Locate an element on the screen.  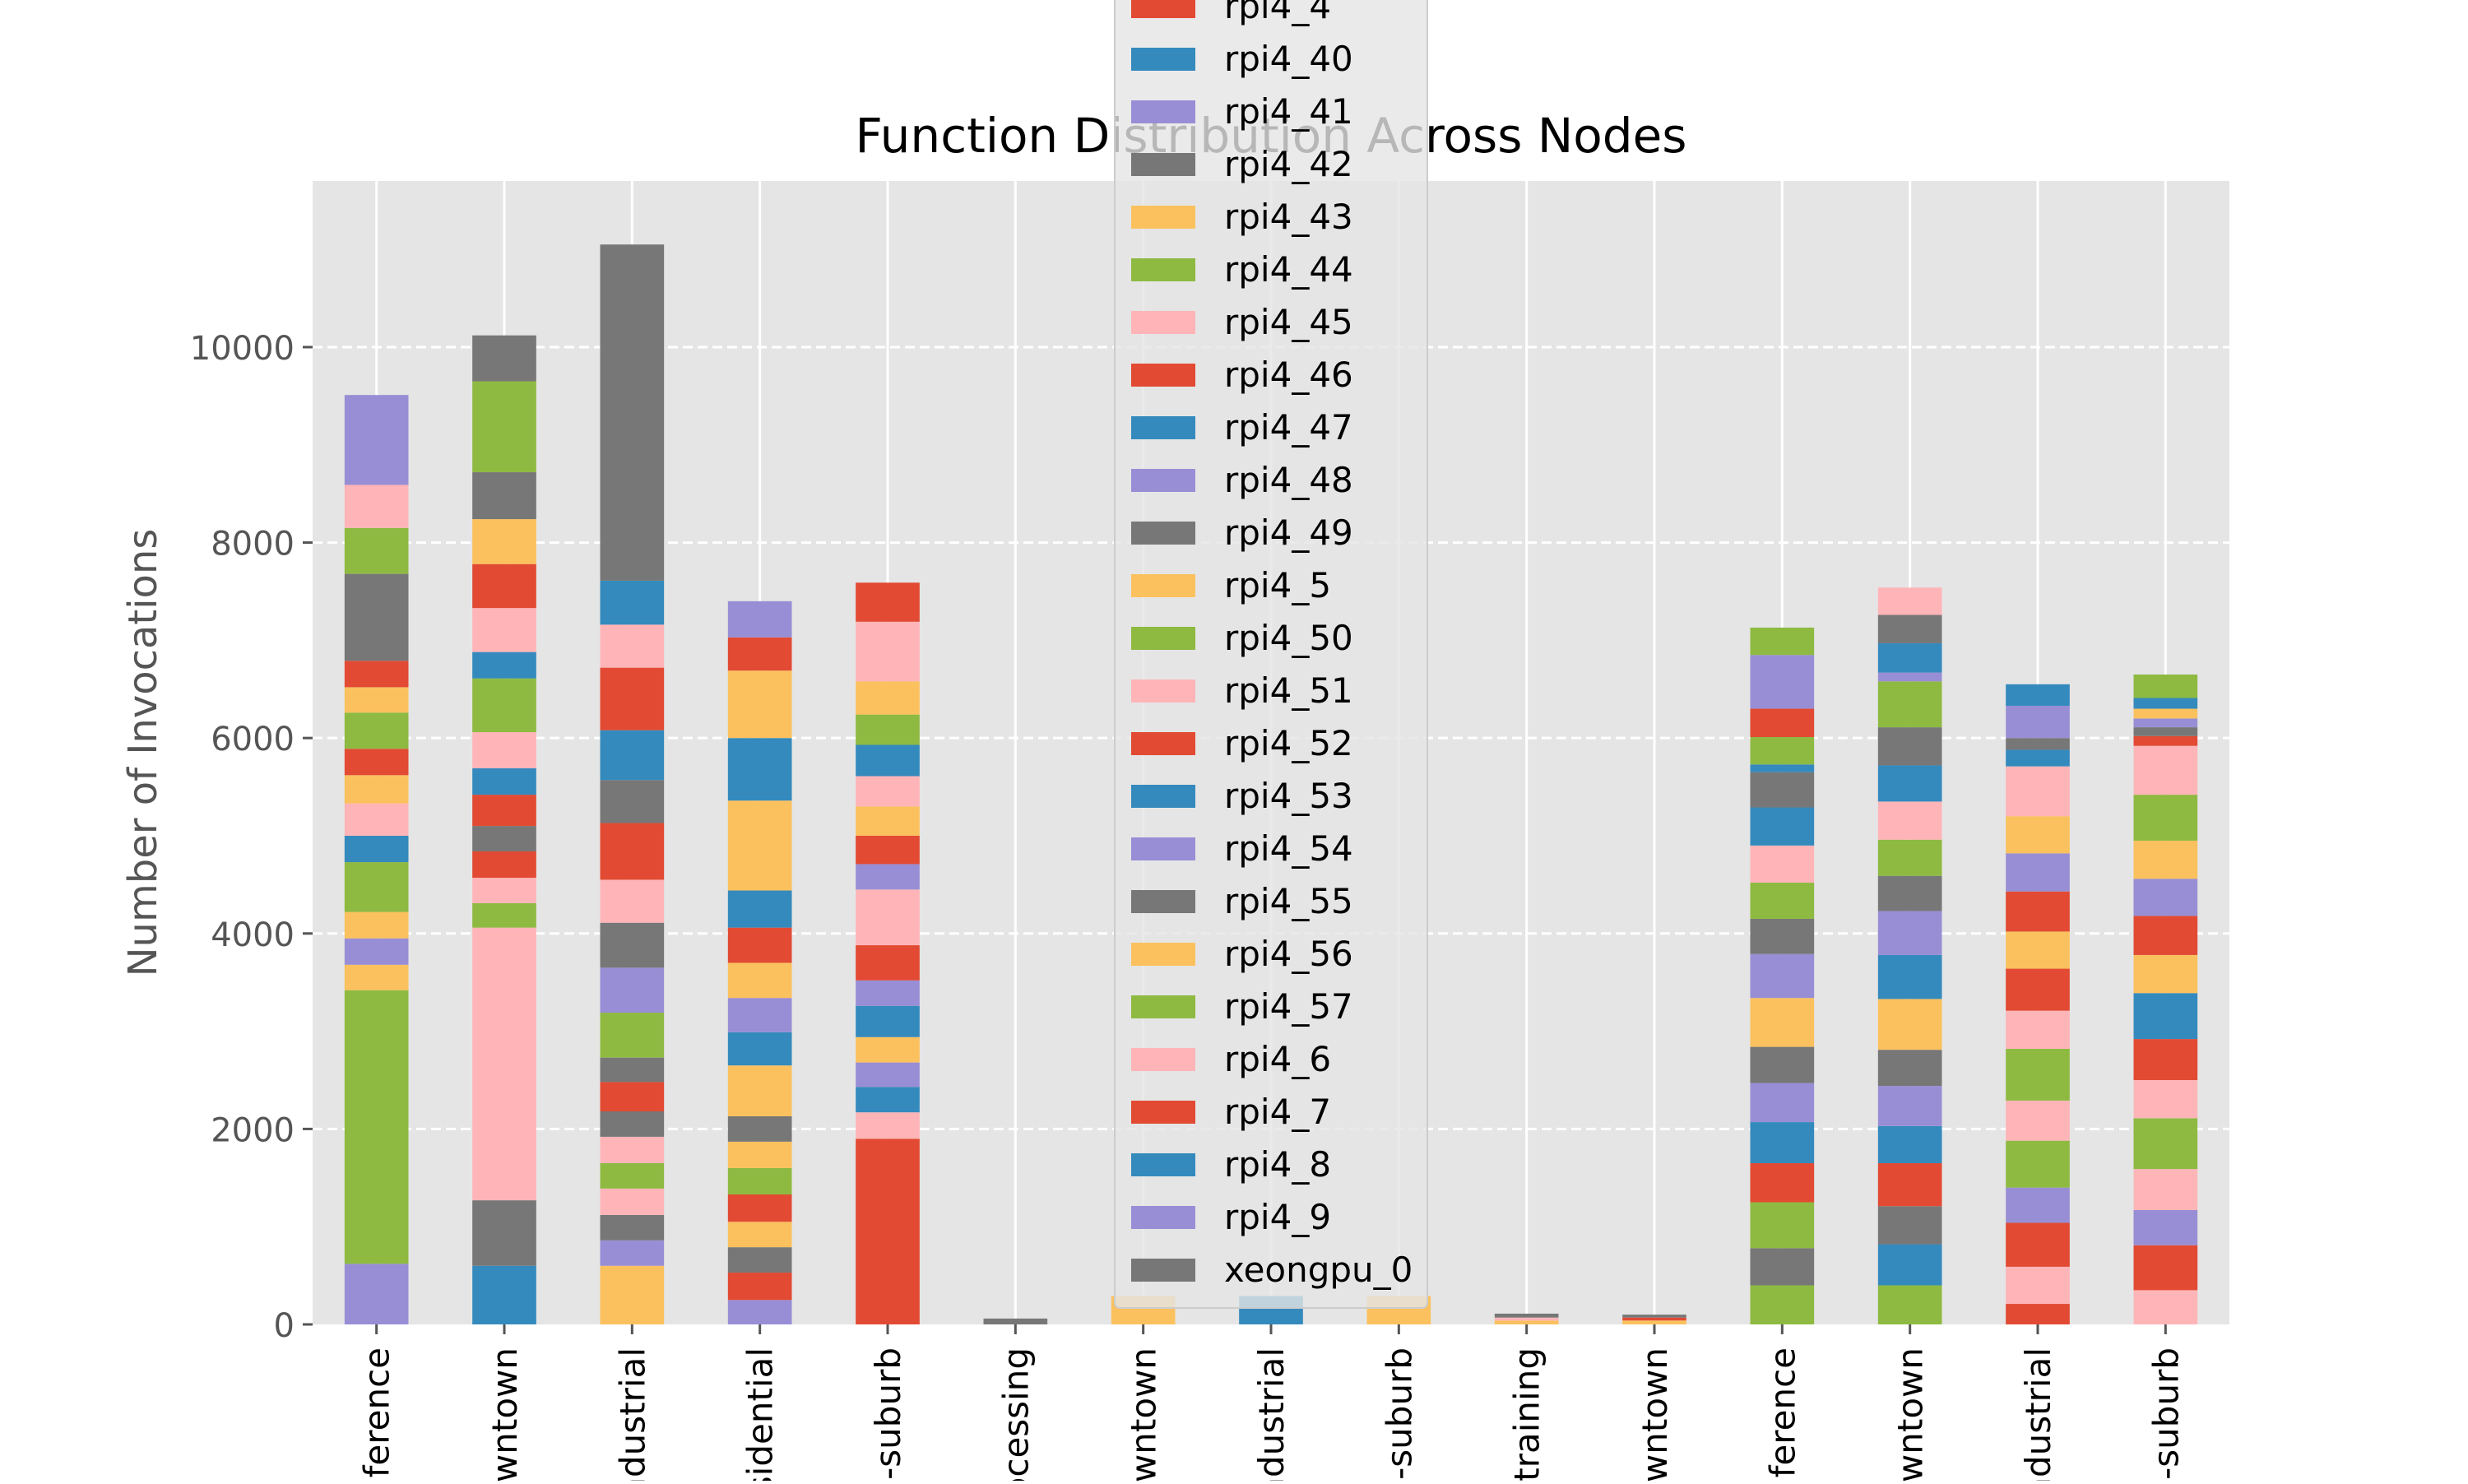
x-tick-label: wntown is located at coordinates (1910, 1414).